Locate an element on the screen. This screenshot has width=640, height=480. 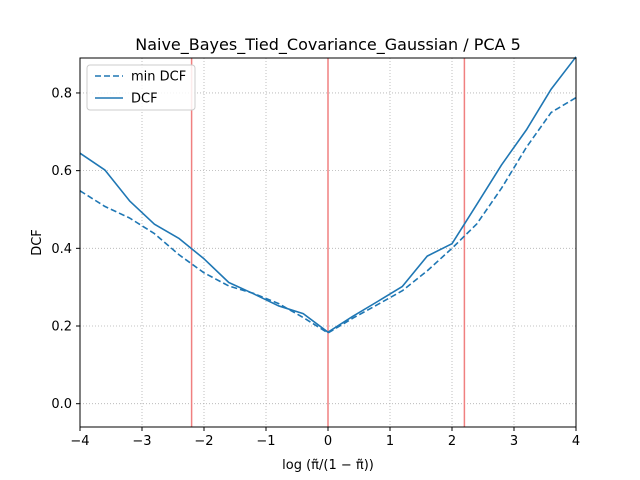
x-tick-label: 2 is located at coordinates (452, 441).